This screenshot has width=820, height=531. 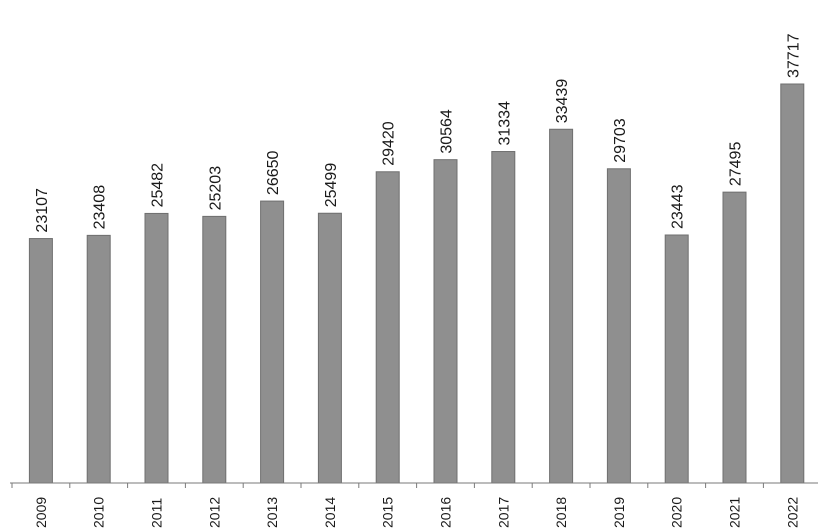 I want to click on category-label-2014: 2014, so click(x=330, y=512).